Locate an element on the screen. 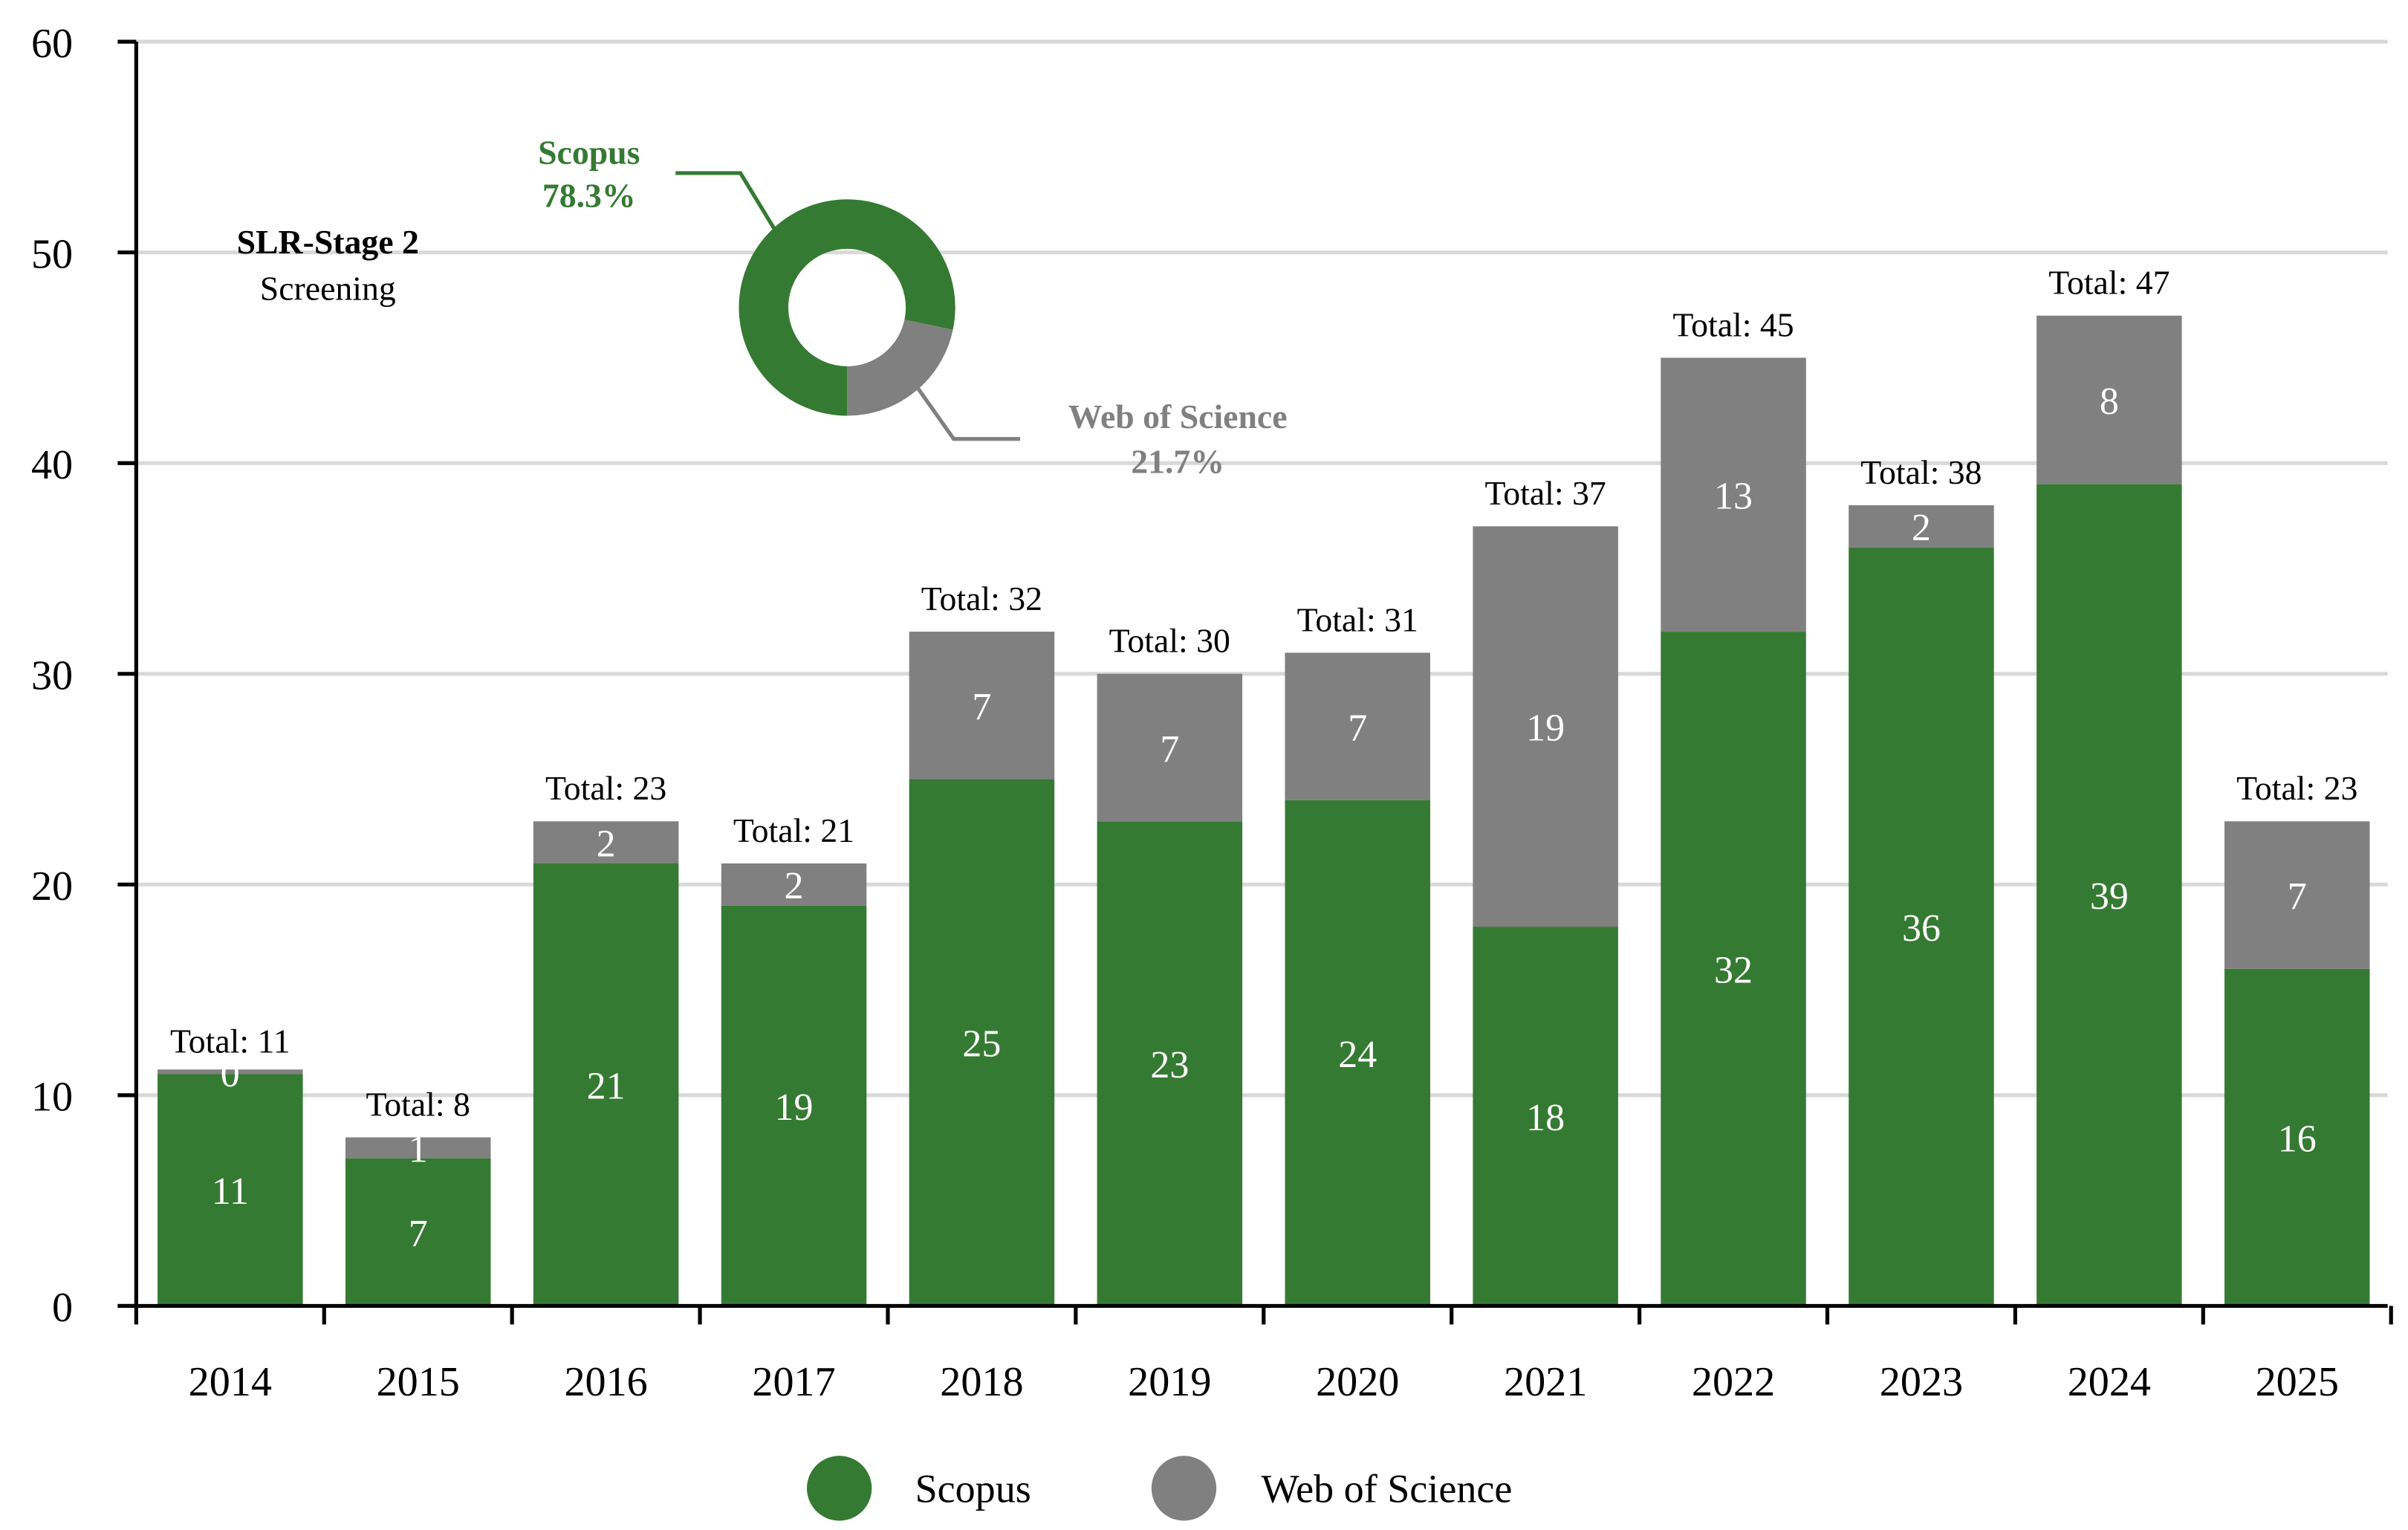  scopus-leader-line is located at coordinates (733, 212).